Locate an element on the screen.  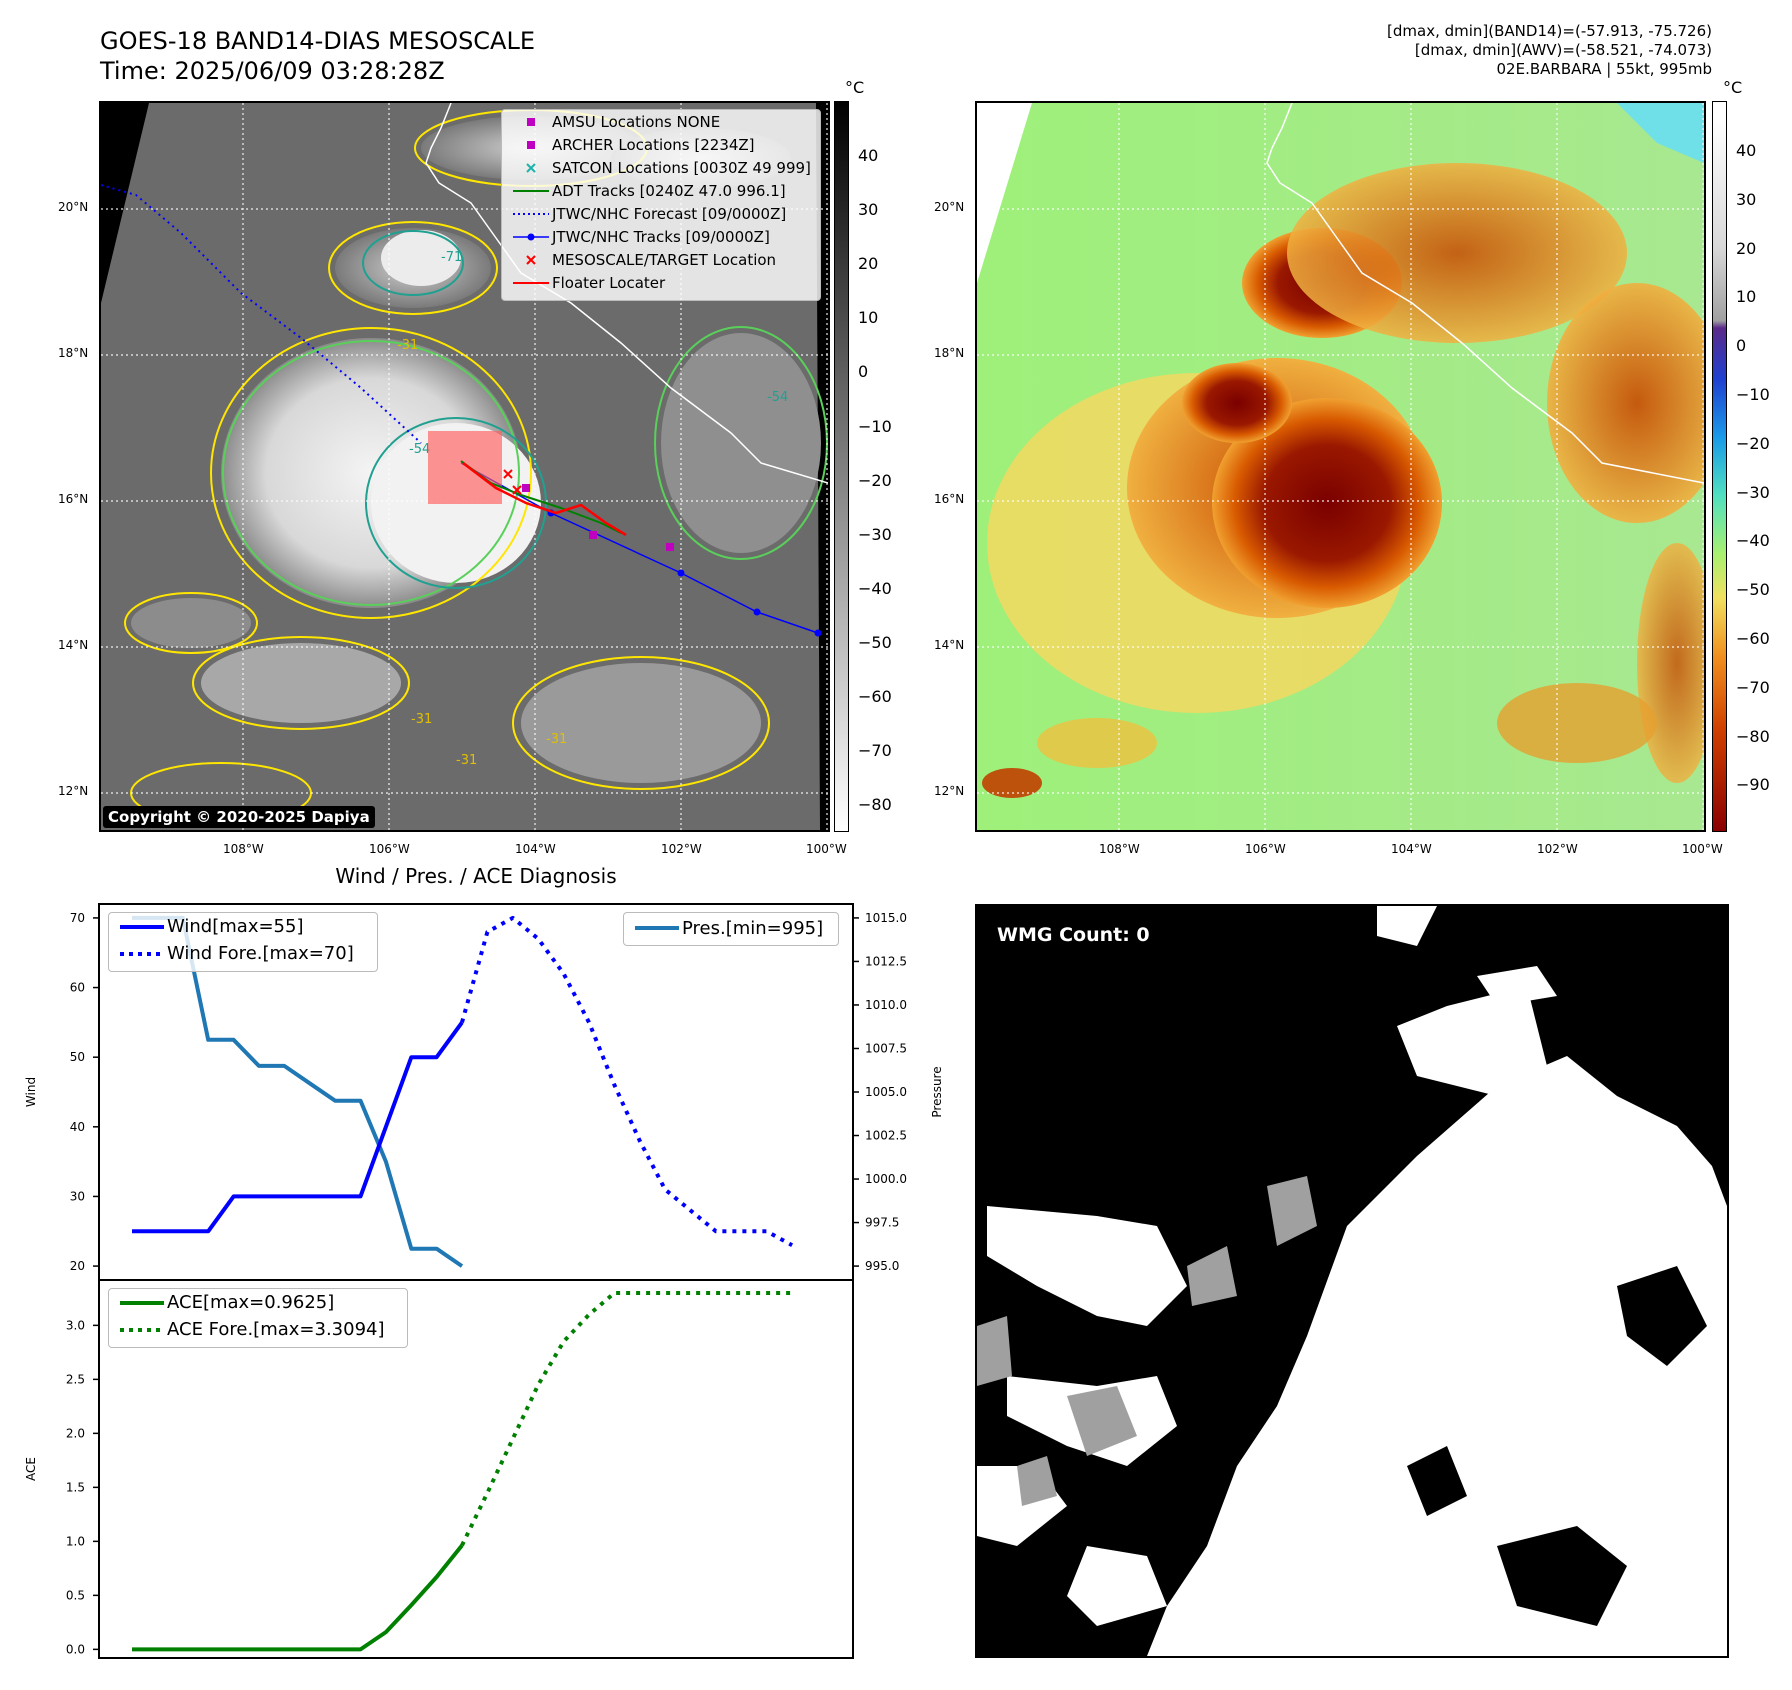
wind-legend: Wind[max=55] Wind Fore.[max=70] is located at coordinates (243, 942).